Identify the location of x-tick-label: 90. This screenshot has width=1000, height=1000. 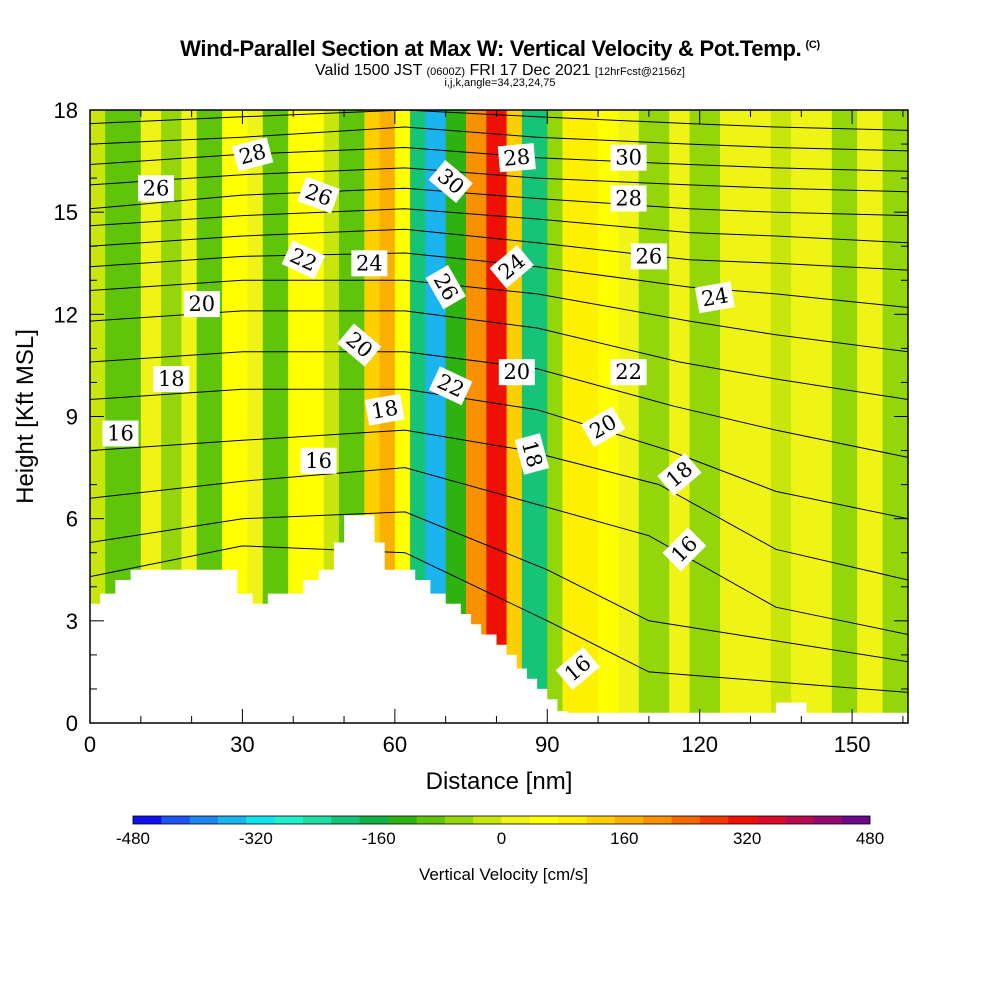
(547, 744).